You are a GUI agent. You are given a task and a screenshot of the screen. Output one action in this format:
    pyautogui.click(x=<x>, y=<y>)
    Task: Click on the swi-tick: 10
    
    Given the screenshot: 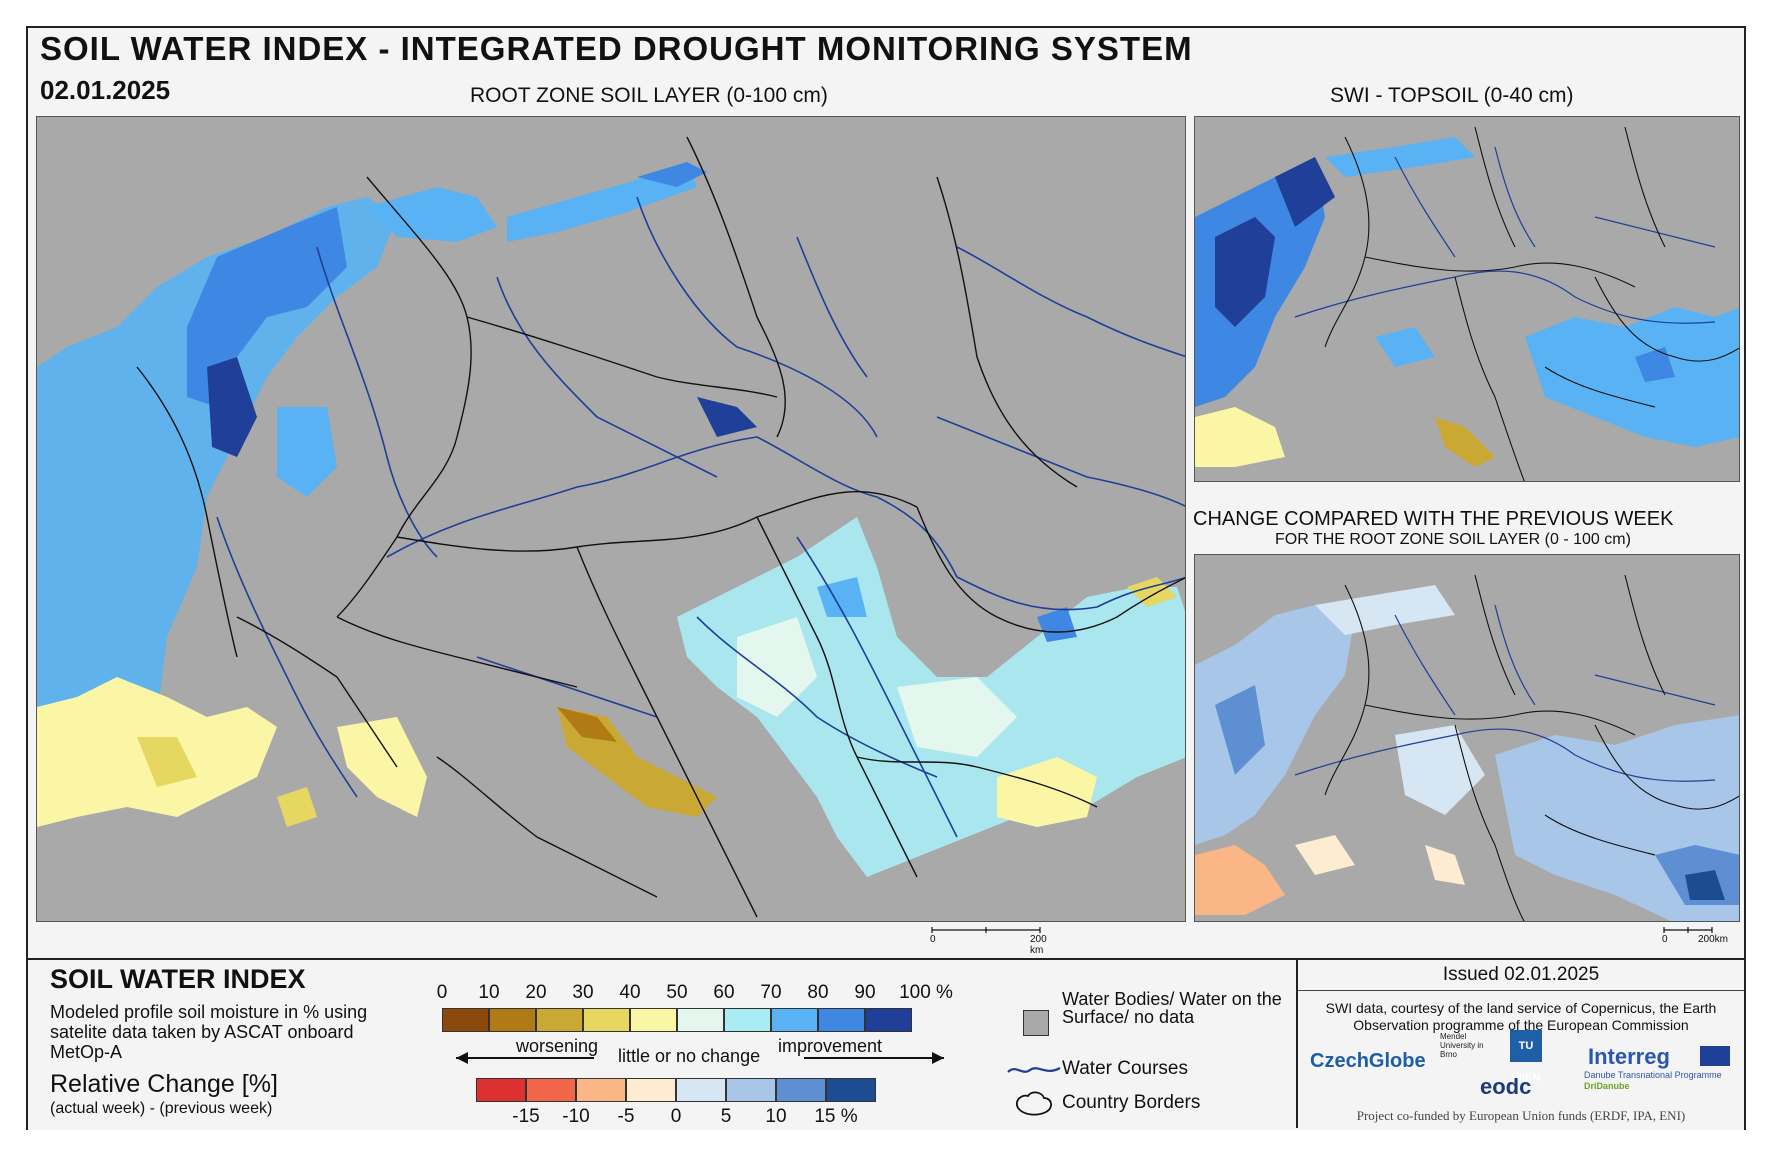 What is the action you would take?
    pyautogui.click(x=489, y=992)
    